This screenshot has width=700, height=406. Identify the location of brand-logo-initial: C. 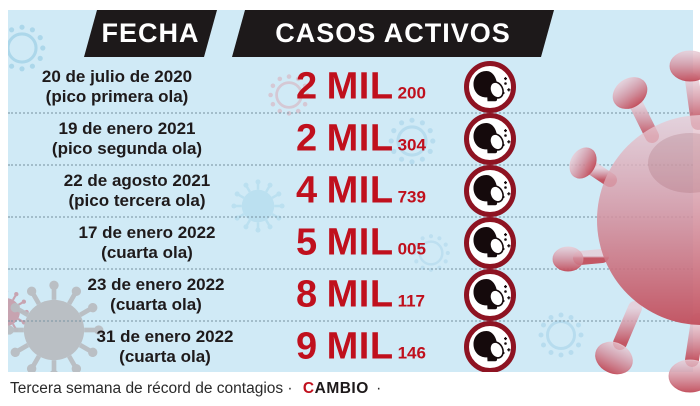
(308, 388).